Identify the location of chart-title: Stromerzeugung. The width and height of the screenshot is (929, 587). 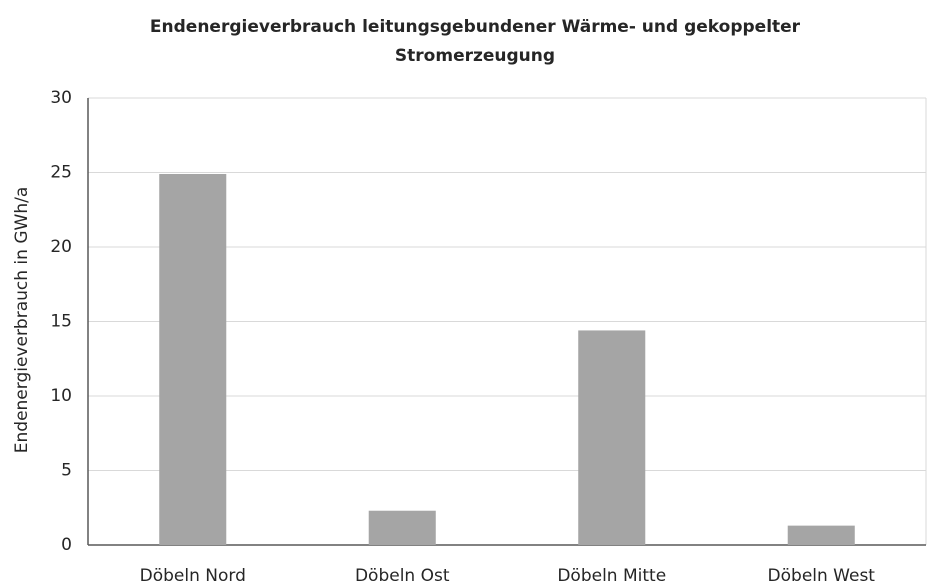
(475, 56).